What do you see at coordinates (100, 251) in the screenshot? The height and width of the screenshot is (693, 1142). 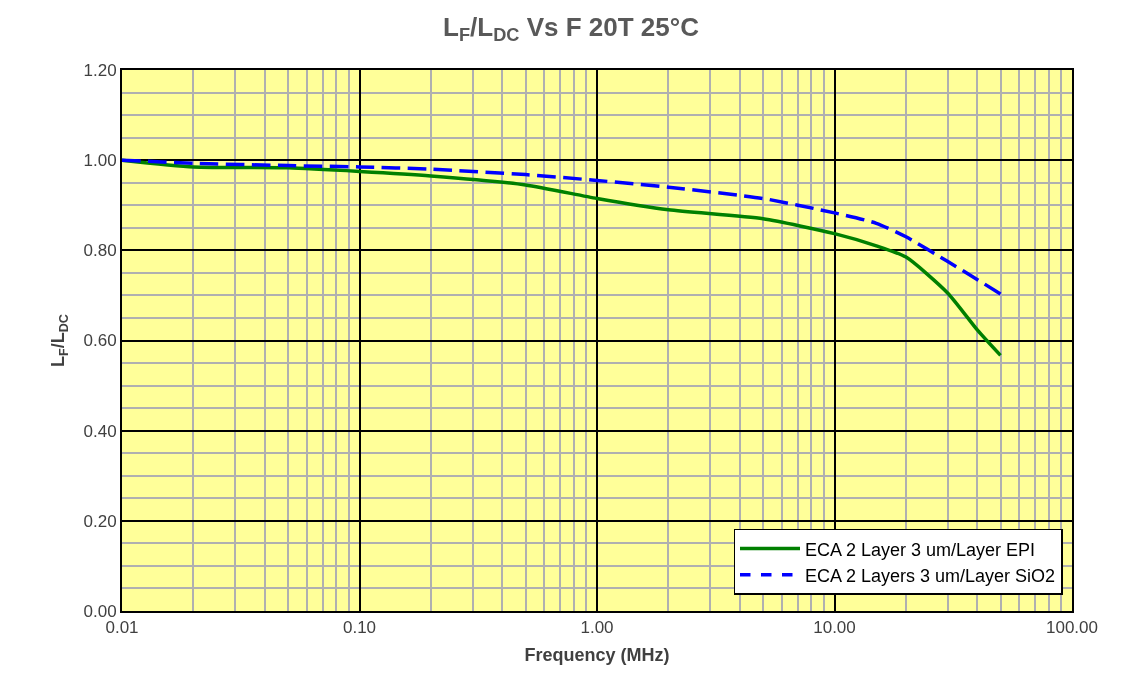 I see `y-tick-label: 0.80` at bounding box center [100, 251].